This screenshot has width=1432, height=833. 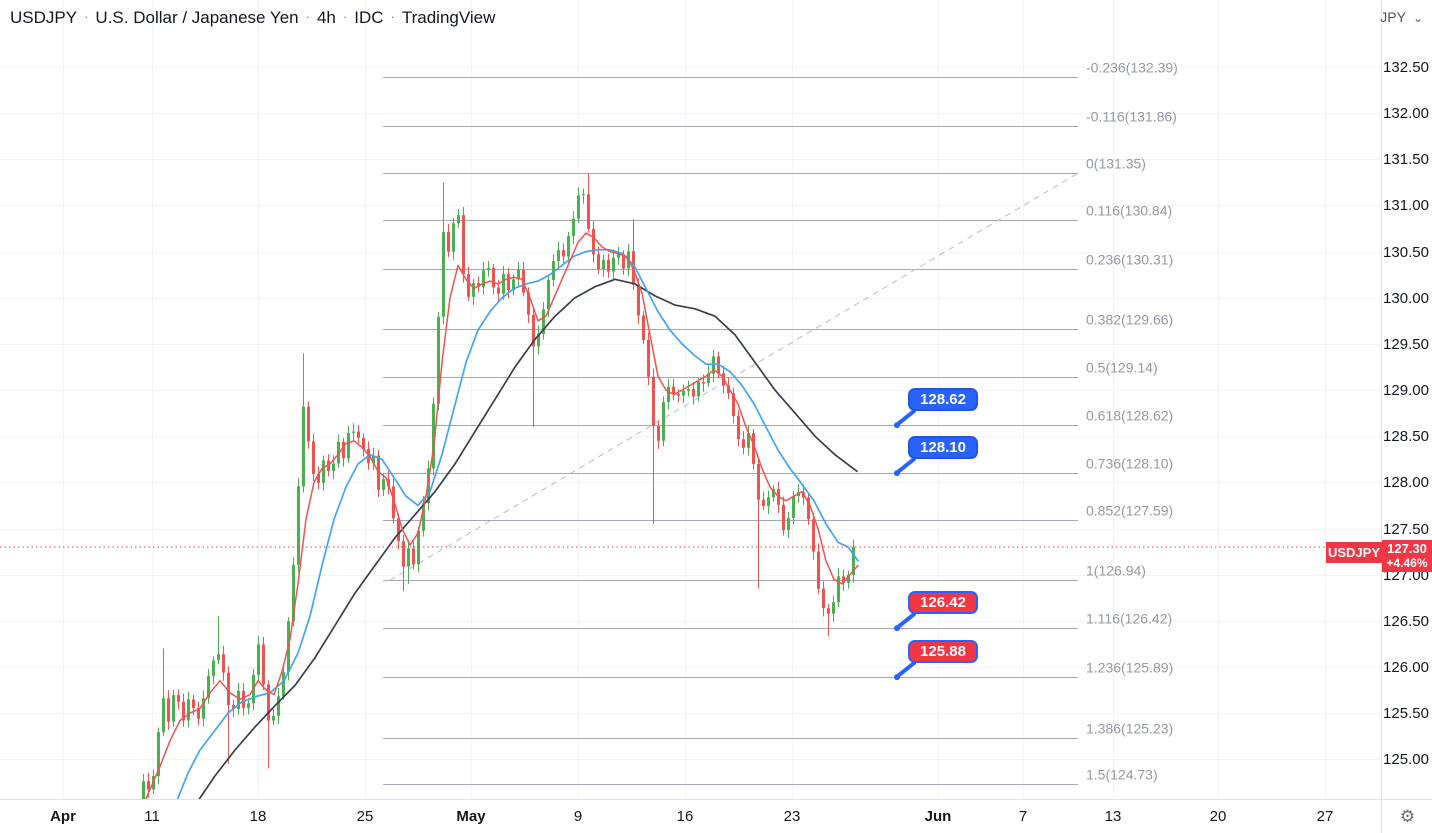 What do you see at coordinates (1116, 164) in the screenshot?
I see `fib-level-label: 0(131.35)` at bounding box center [1116, 164].